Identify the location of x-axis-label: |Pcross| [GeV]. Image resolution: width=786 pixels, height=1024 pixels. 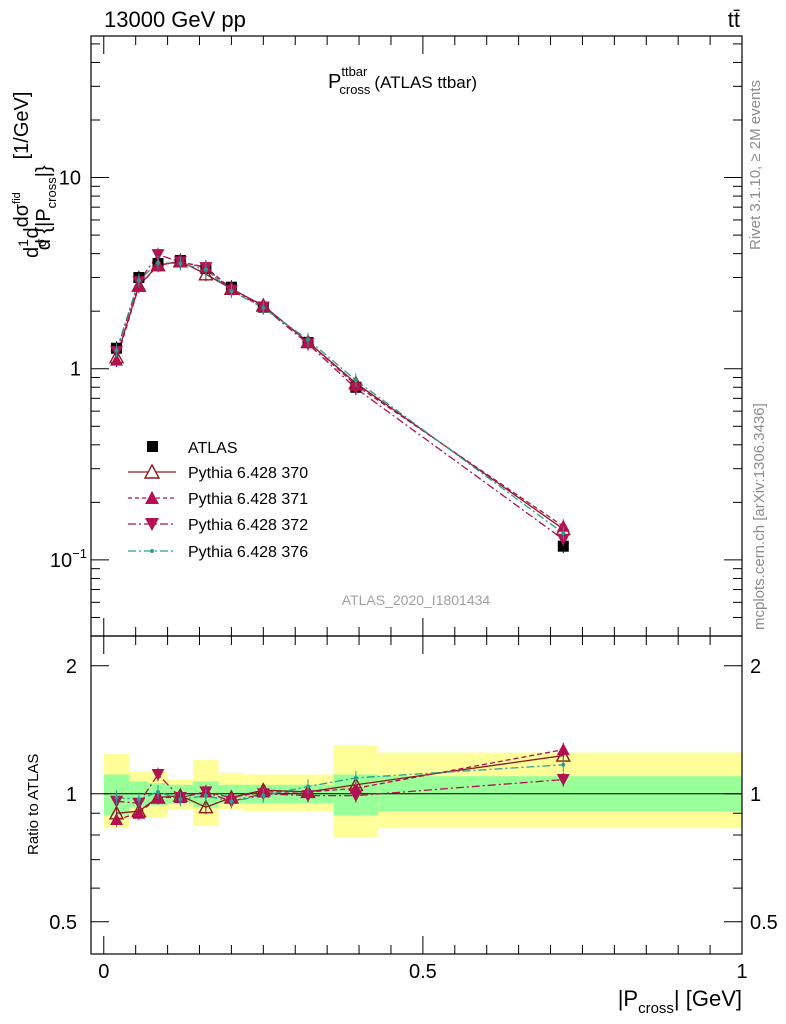
(680, 1001).